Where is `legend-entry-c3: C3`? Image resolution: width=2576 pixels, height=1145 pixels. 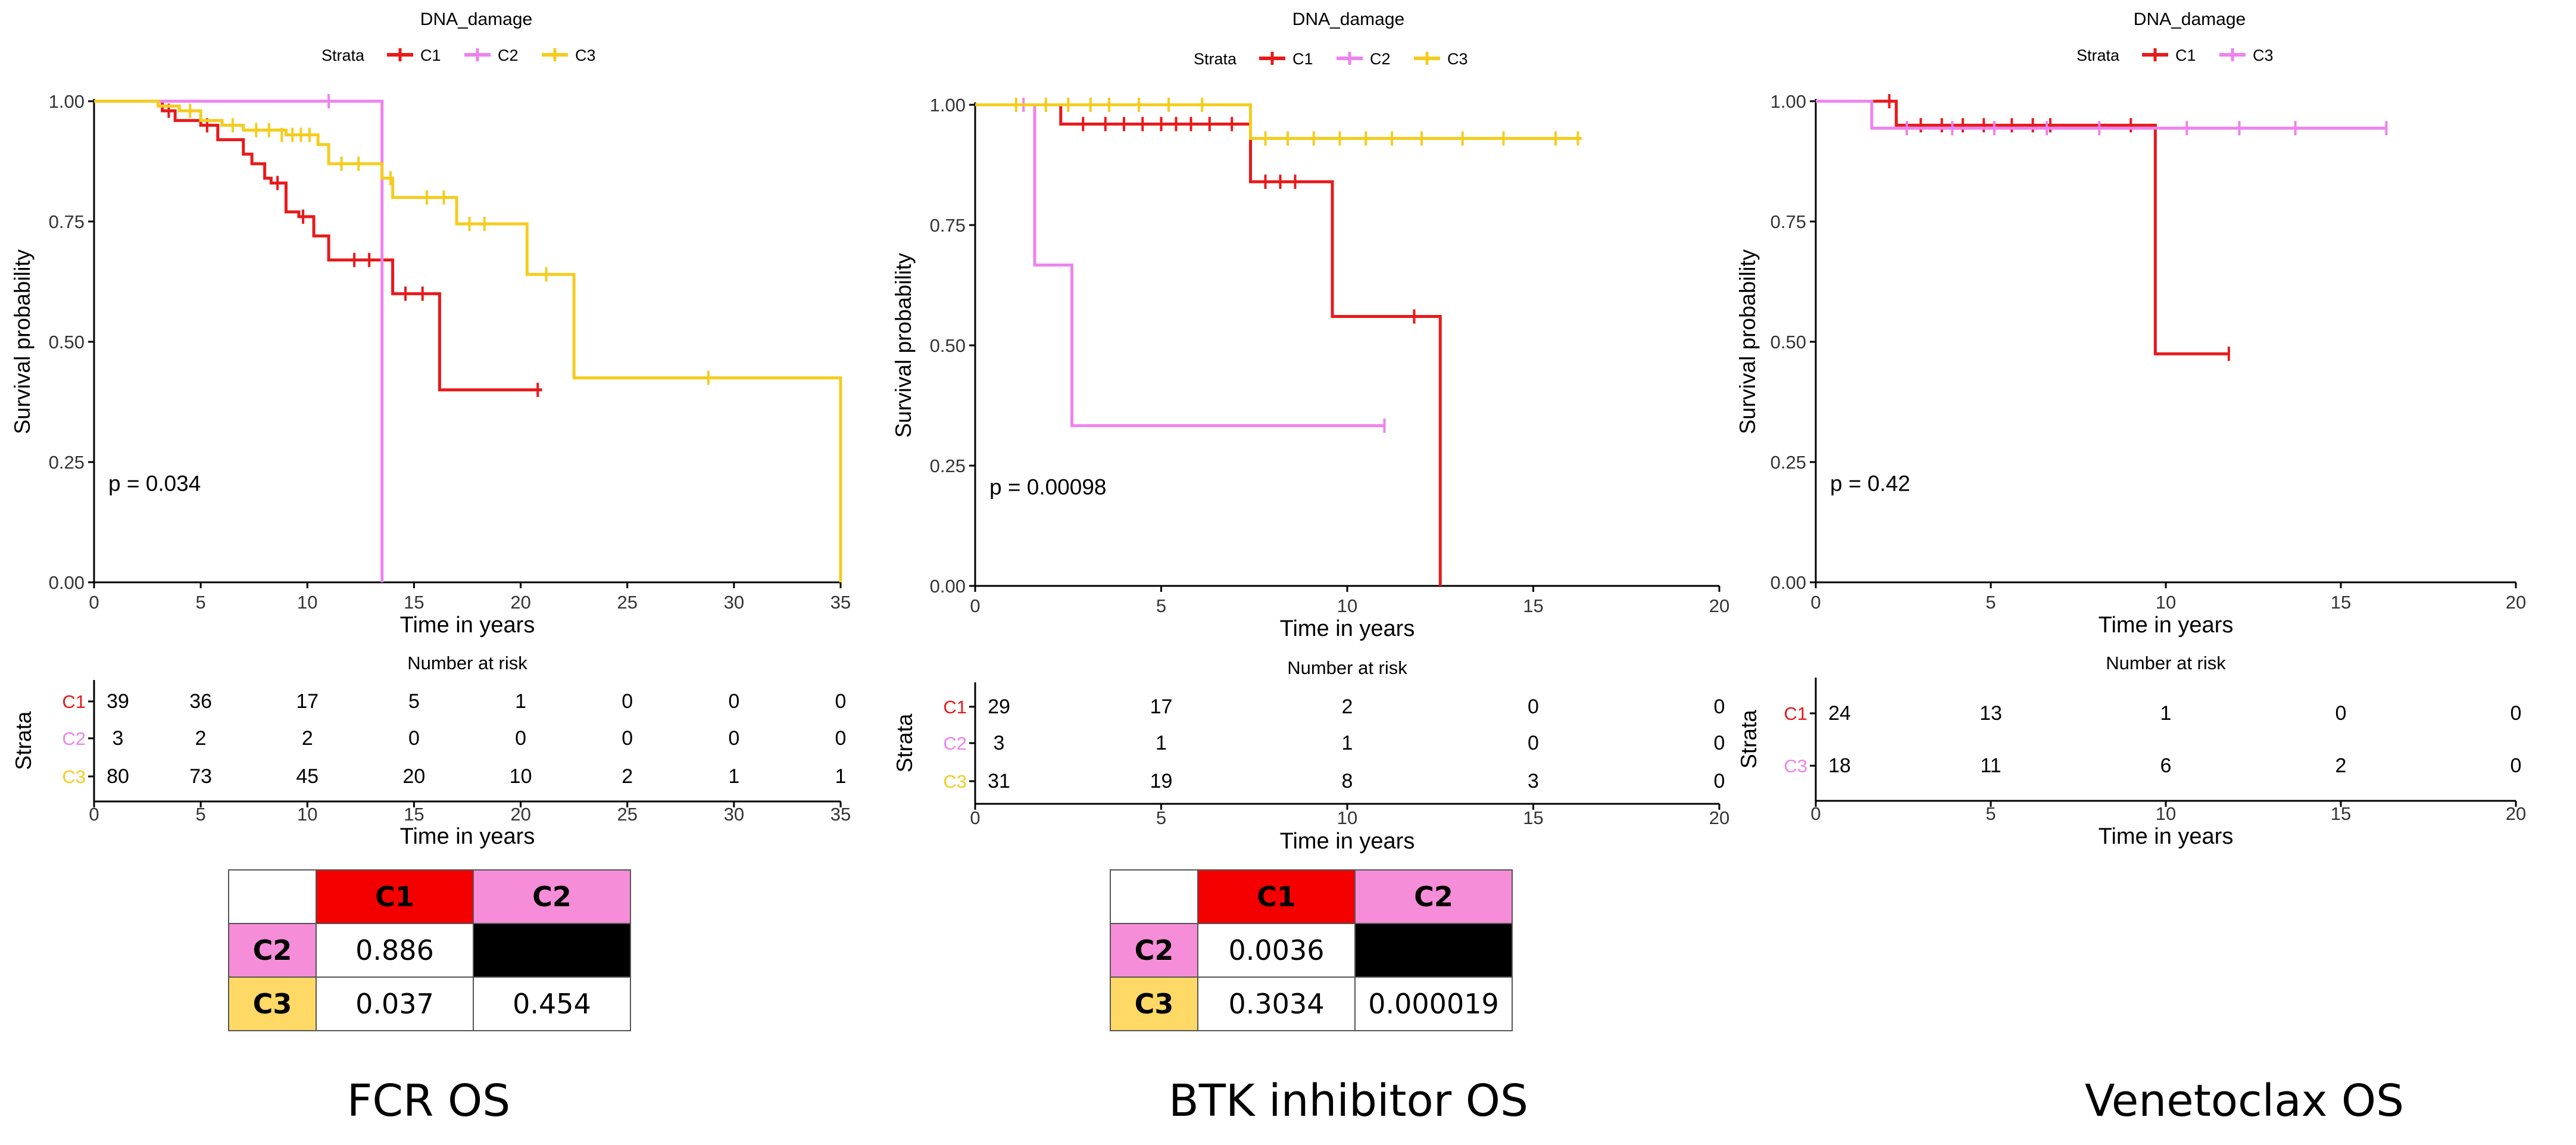 legend-entry-c3: C3 is located at coordinates (2263, 55).